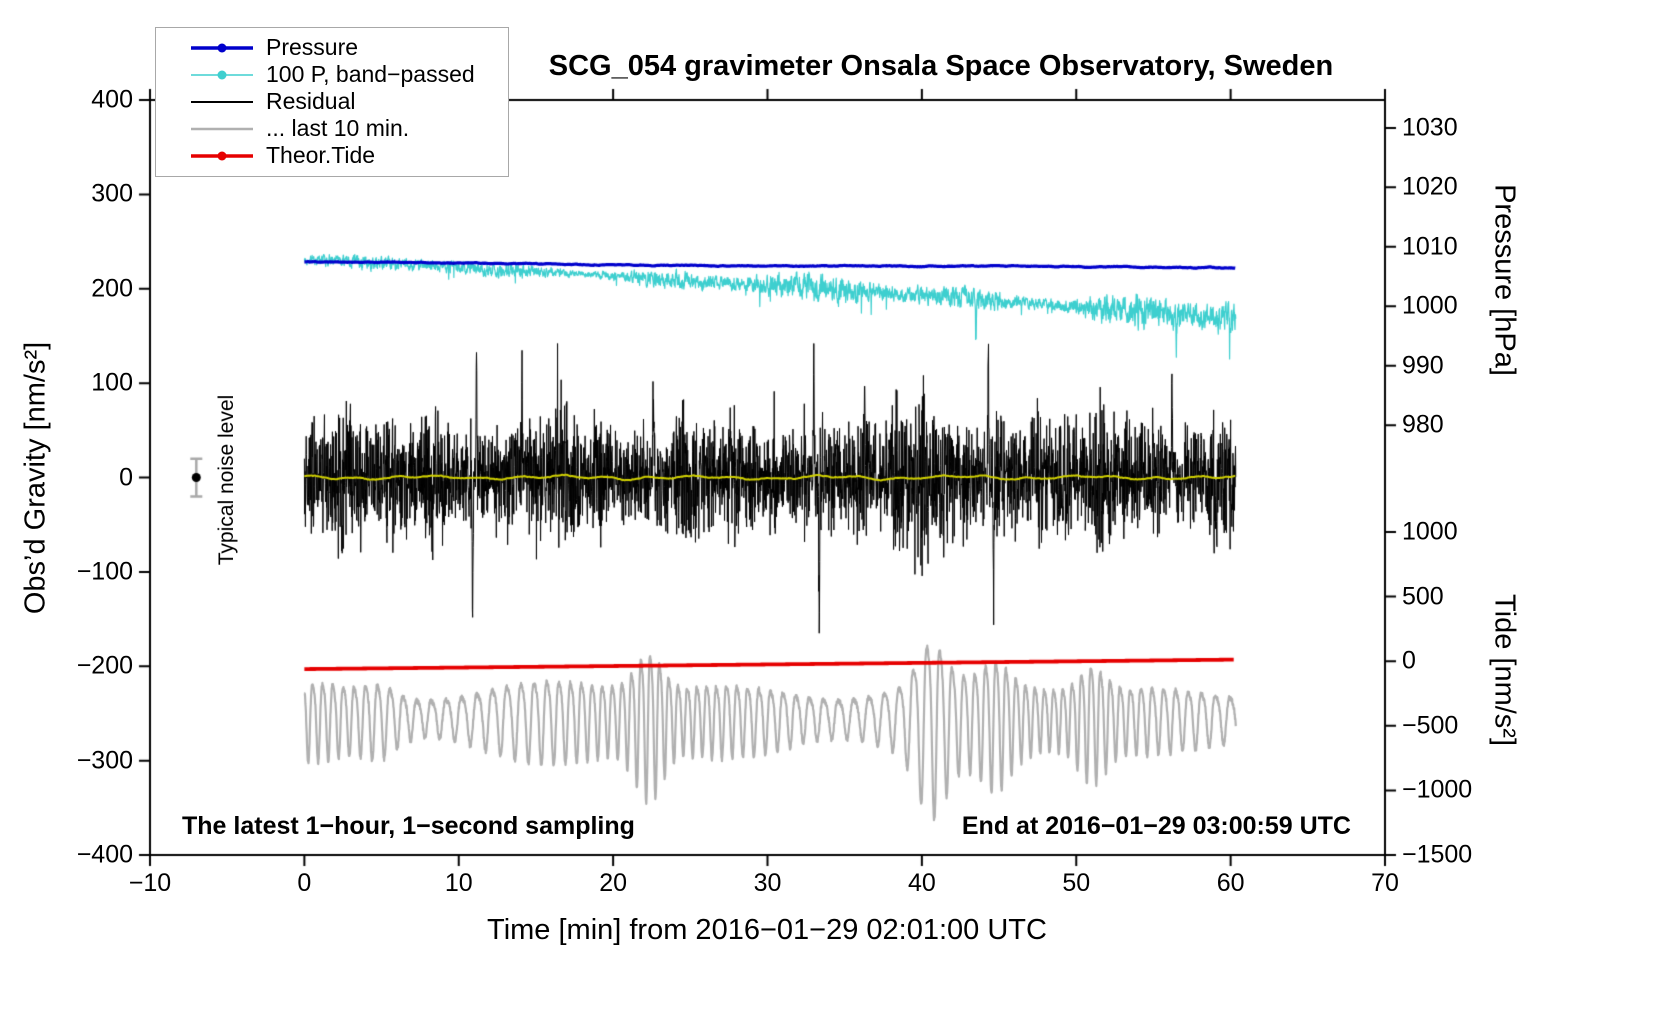  I want to click on pressure-axis-label: Pressure [hPa], so click(1504, 280).